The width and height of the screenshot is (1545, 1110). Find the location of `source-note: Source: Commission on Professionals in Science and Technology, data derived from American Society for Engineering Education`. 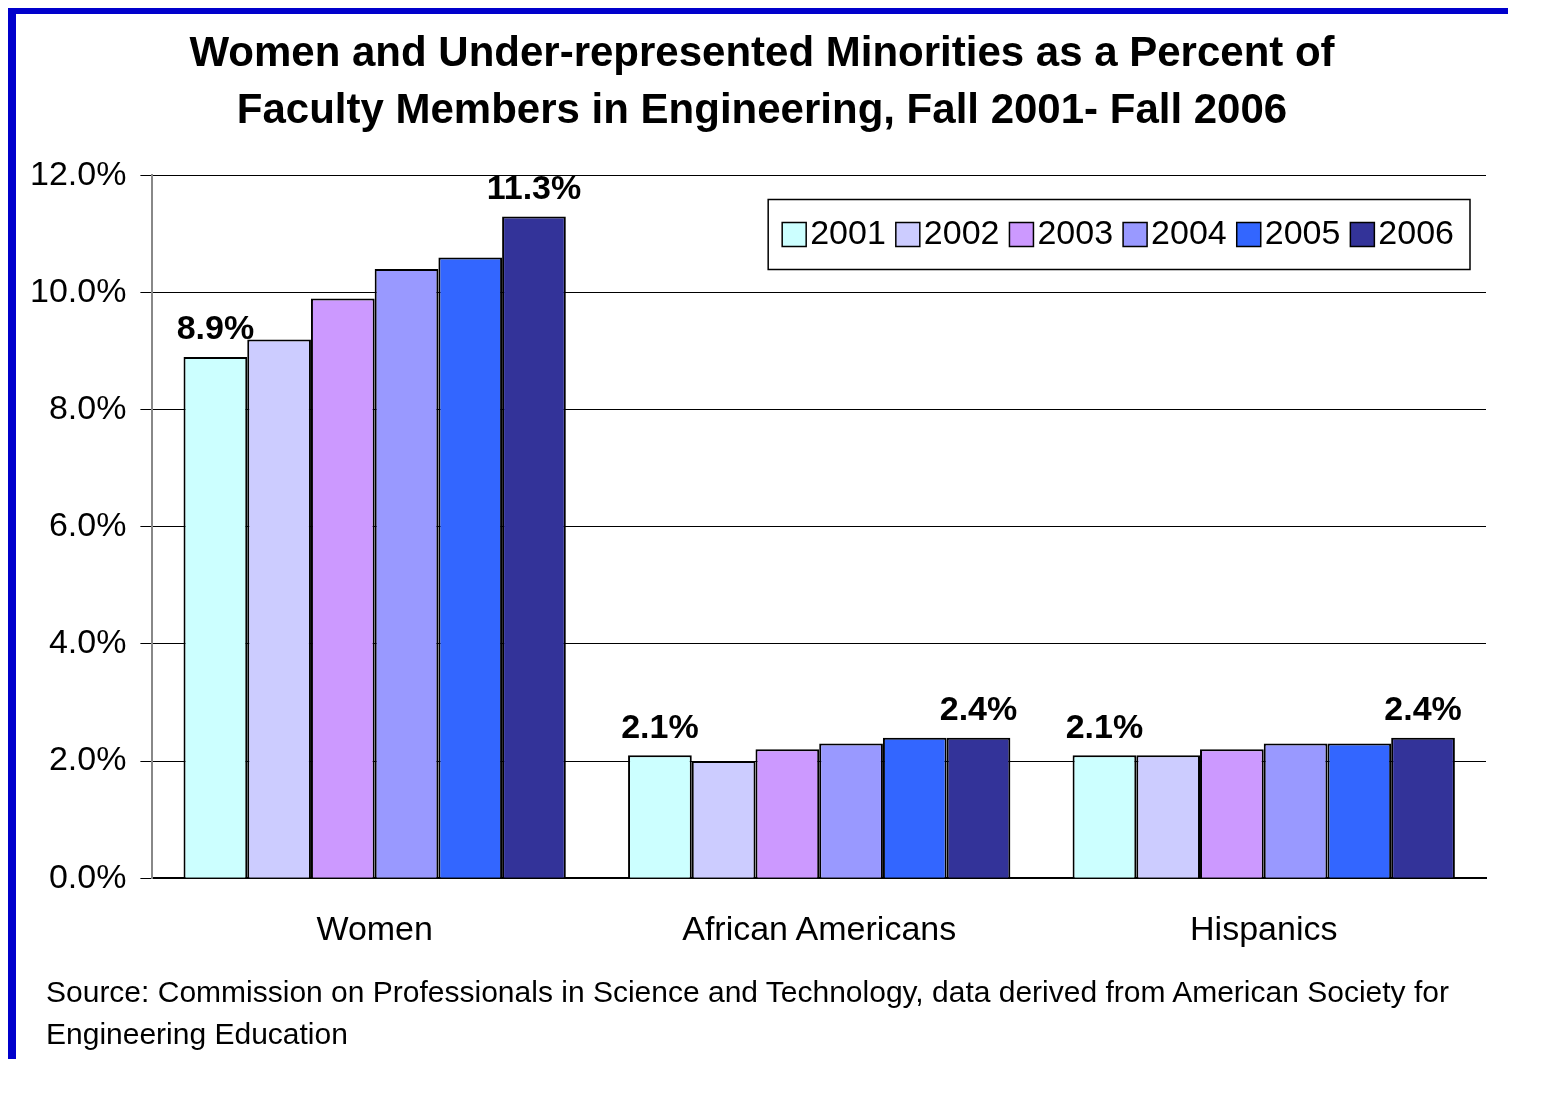

source-note: Source: Commission on Professionals in Science and Technology, data derived from American Society for Engineering Education is located at coordinates (747, 1013).